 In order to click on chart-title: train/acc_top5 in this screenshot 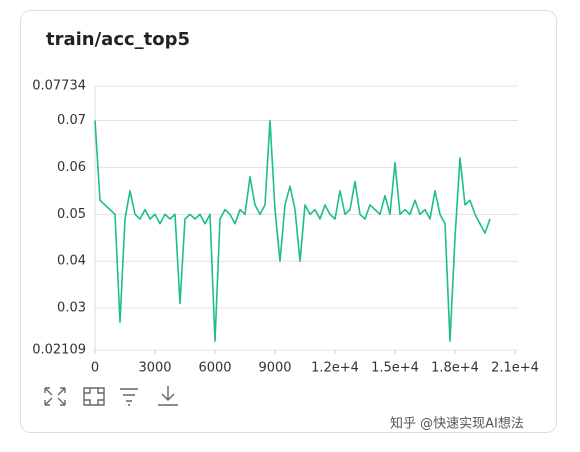, I will do `click(118, 39)`.